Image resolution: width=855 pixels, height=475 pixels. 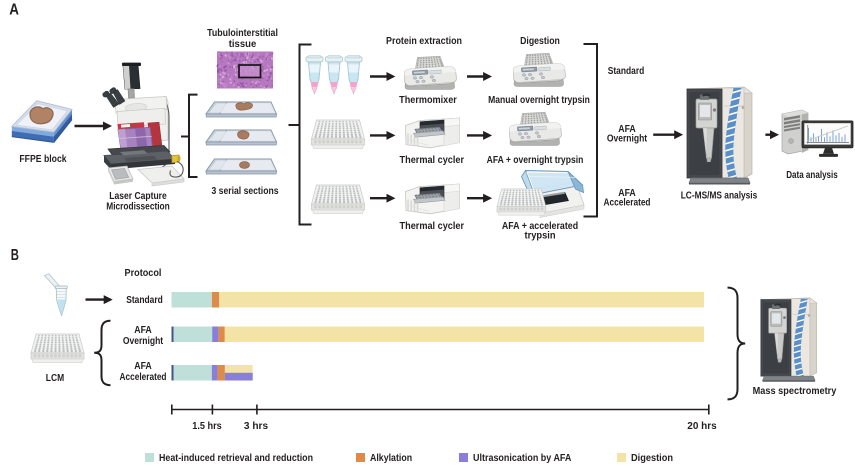 I want to click on svg-text: Thermomixer, so click(x=428, y=100).